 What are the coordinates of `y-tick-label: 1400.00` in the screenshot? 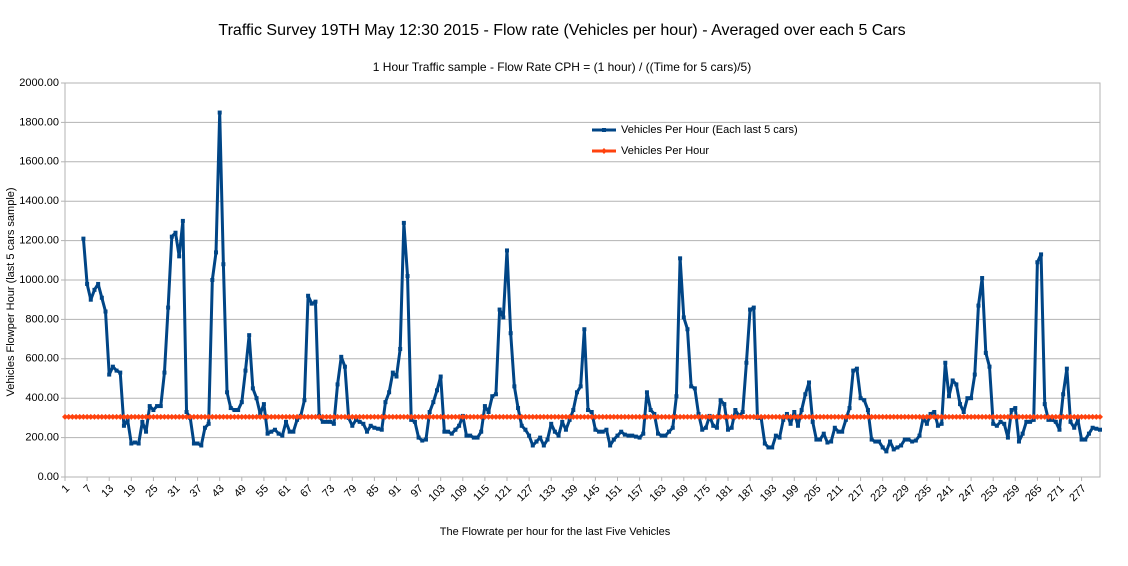 It's located at (39, 201).